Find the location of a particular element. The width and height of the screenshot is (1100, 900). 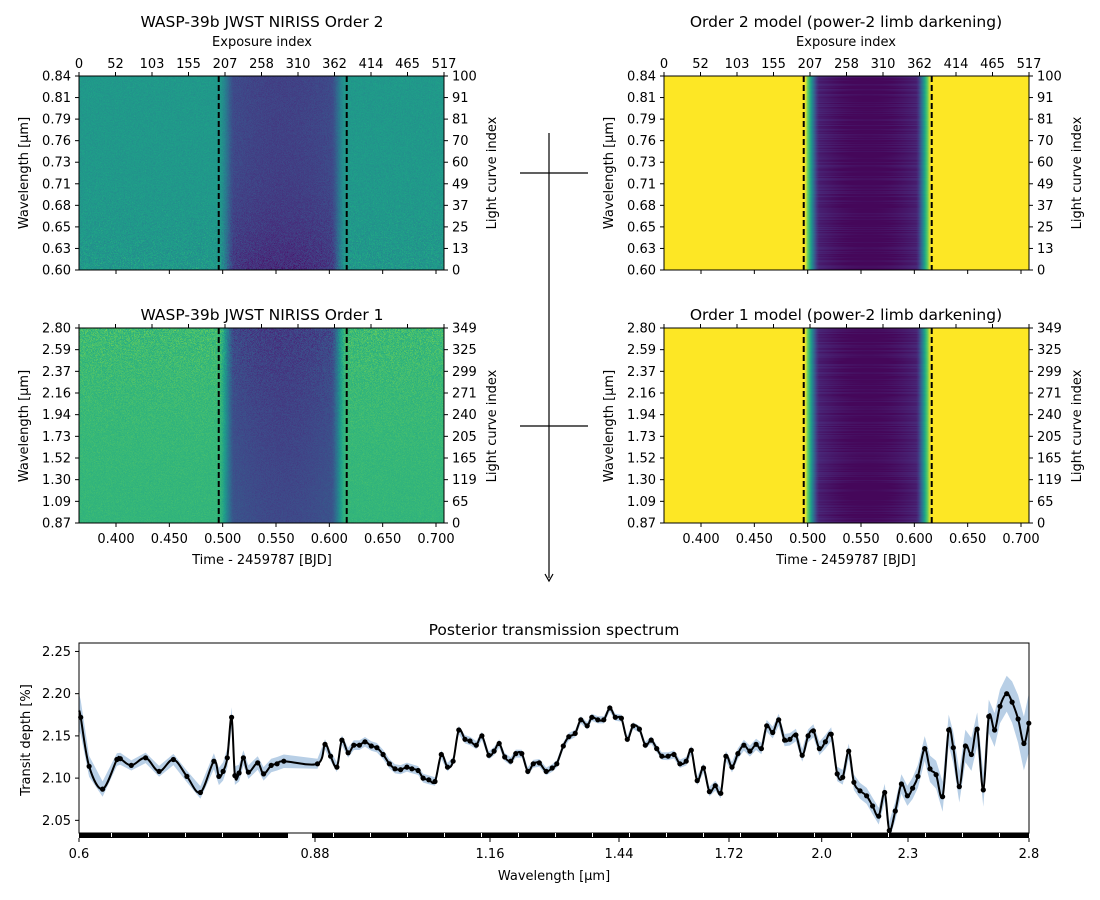

bin-tick-bar is located at coordinates (554, 835).